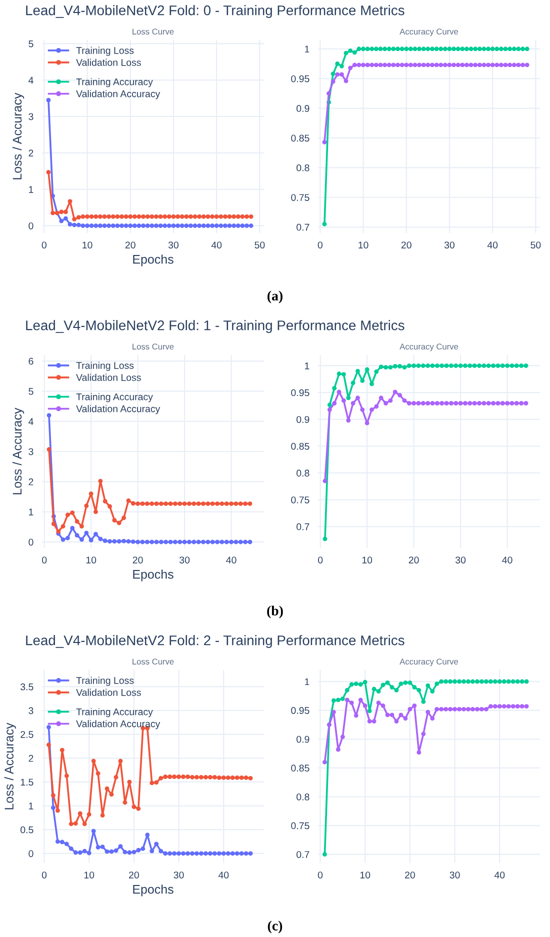 This screenshot has height=937, width=550. Describe the element at coordinates (31, 361) in the screenshot. I see `y-tick-label: 6` at that location.